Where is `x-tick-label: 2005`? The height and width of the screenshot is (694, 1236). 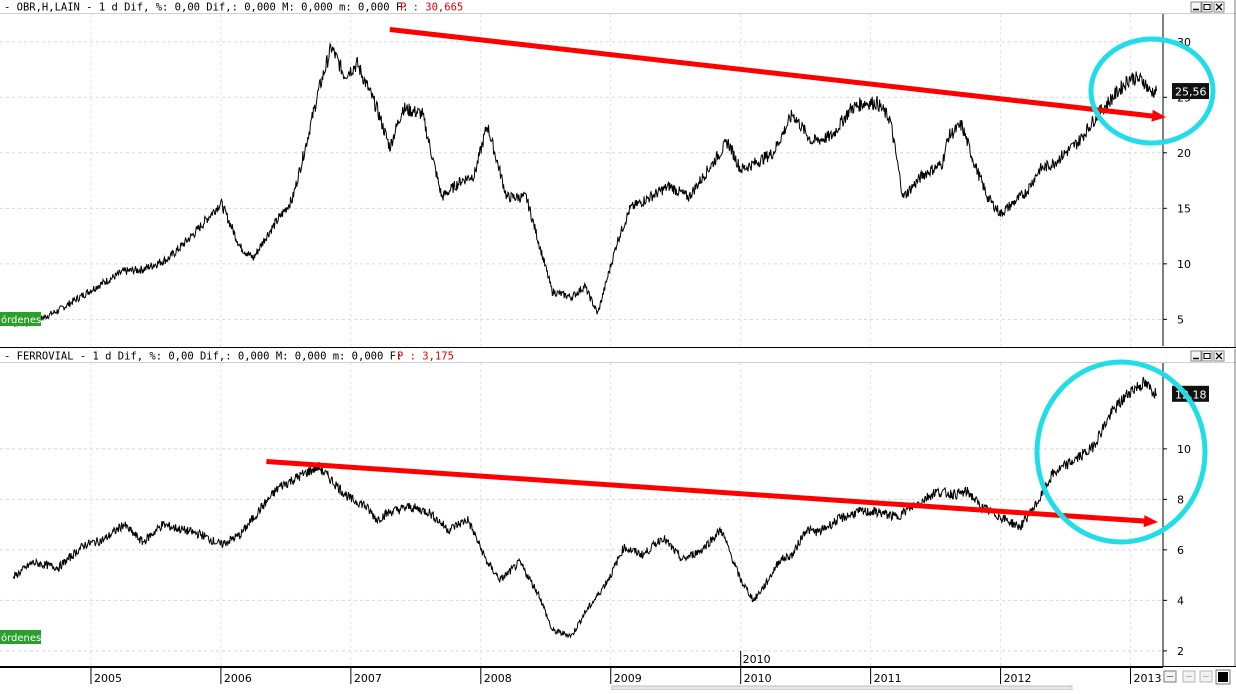 x-tick-label: 2005 is located at coordinates (108, 678).